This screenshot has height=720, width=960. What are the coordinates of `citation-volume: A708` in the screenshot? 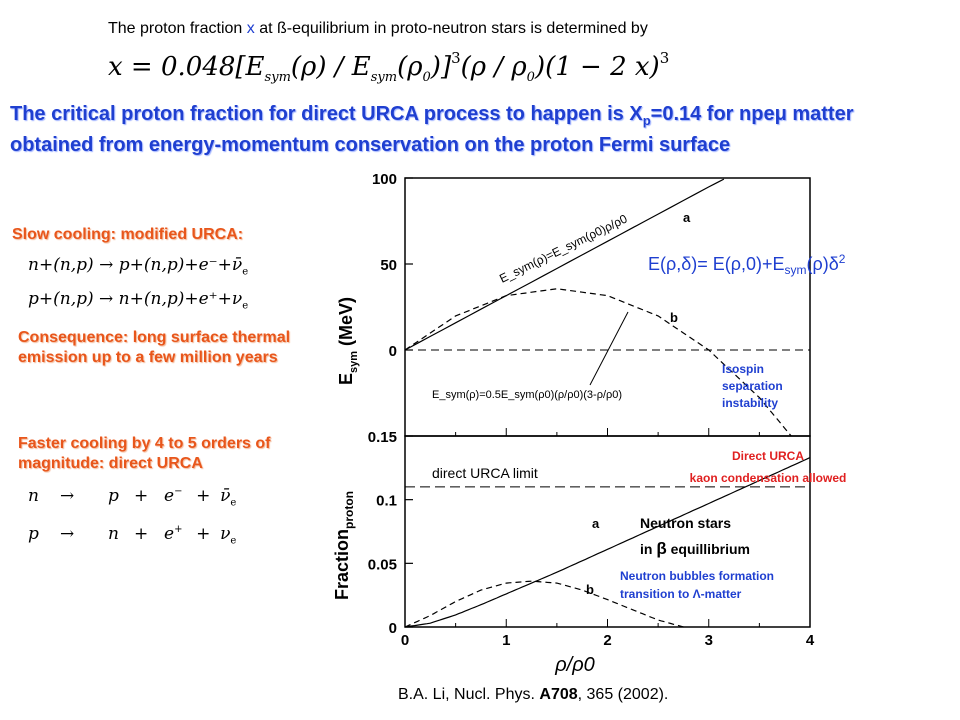 It's located at (558, 694).